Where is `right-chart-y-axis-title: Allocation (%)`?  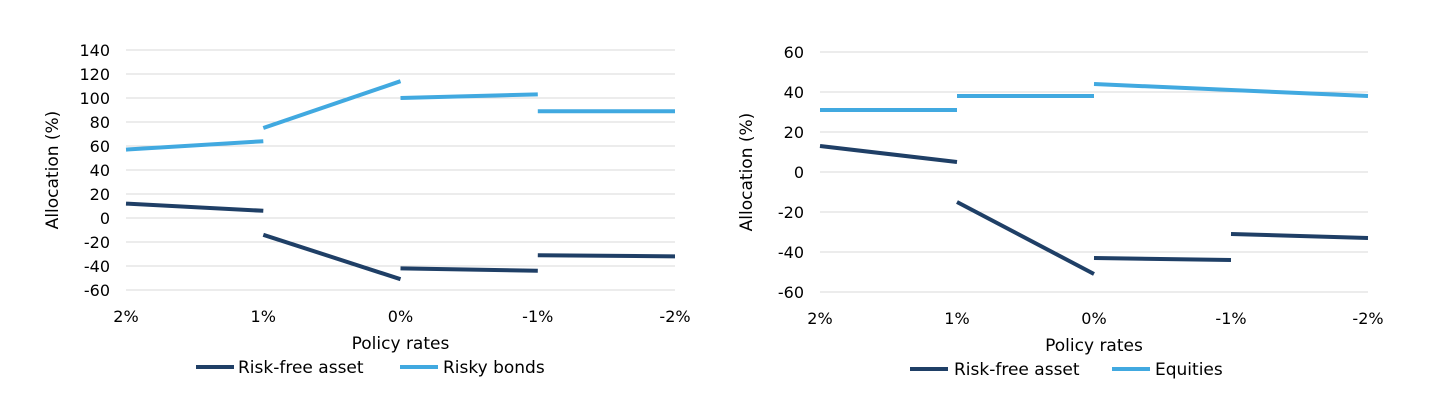 right-chart-y-axis-title: Allocation (%) is located at coordinates (747, 172).